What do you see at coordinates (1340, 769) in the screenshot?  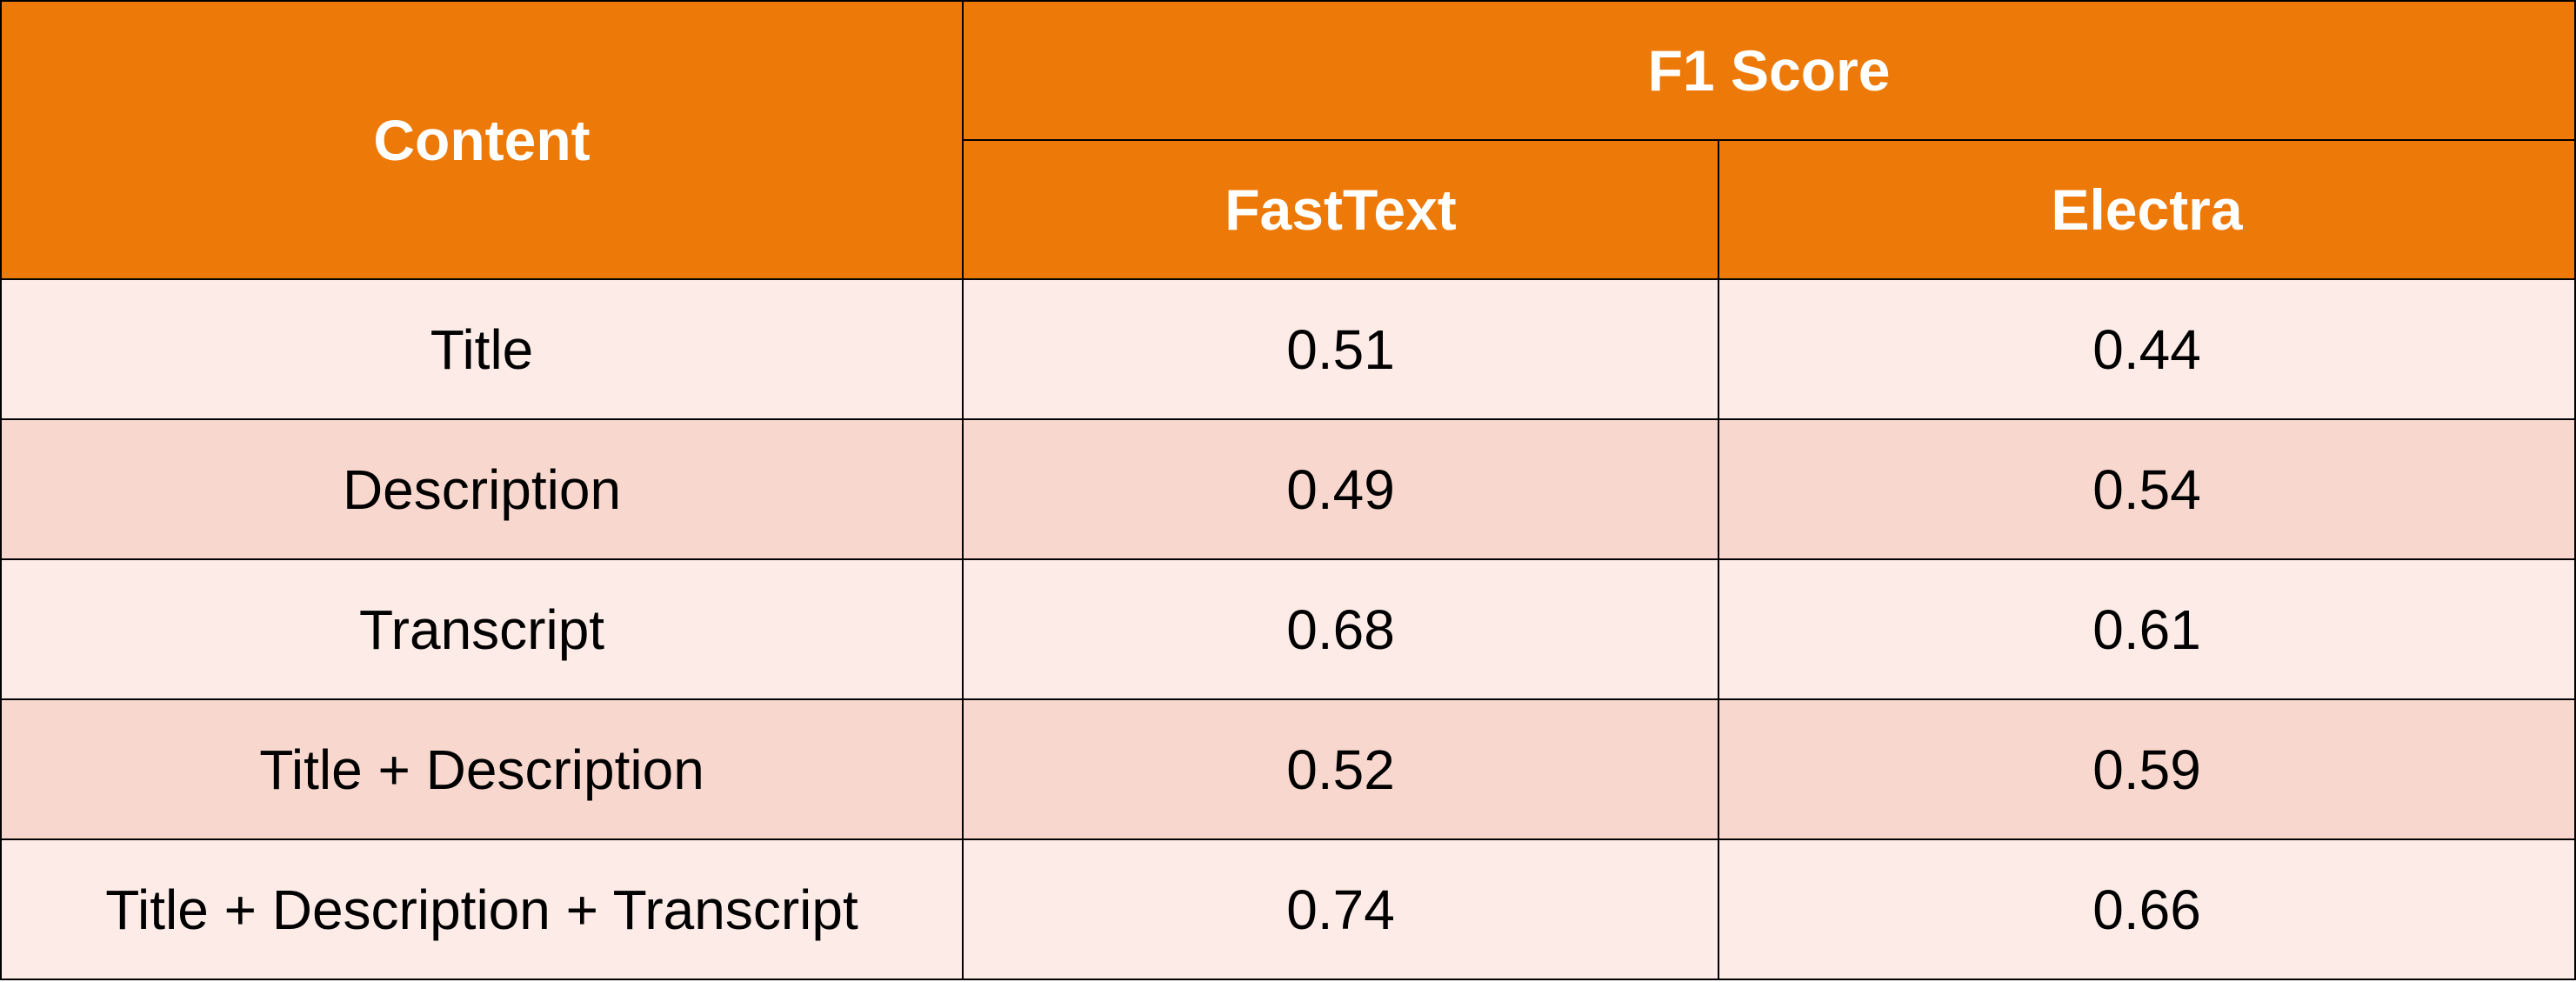 I see `fasttext-score-cell: 0.52` at bounding box center [1340, 769].